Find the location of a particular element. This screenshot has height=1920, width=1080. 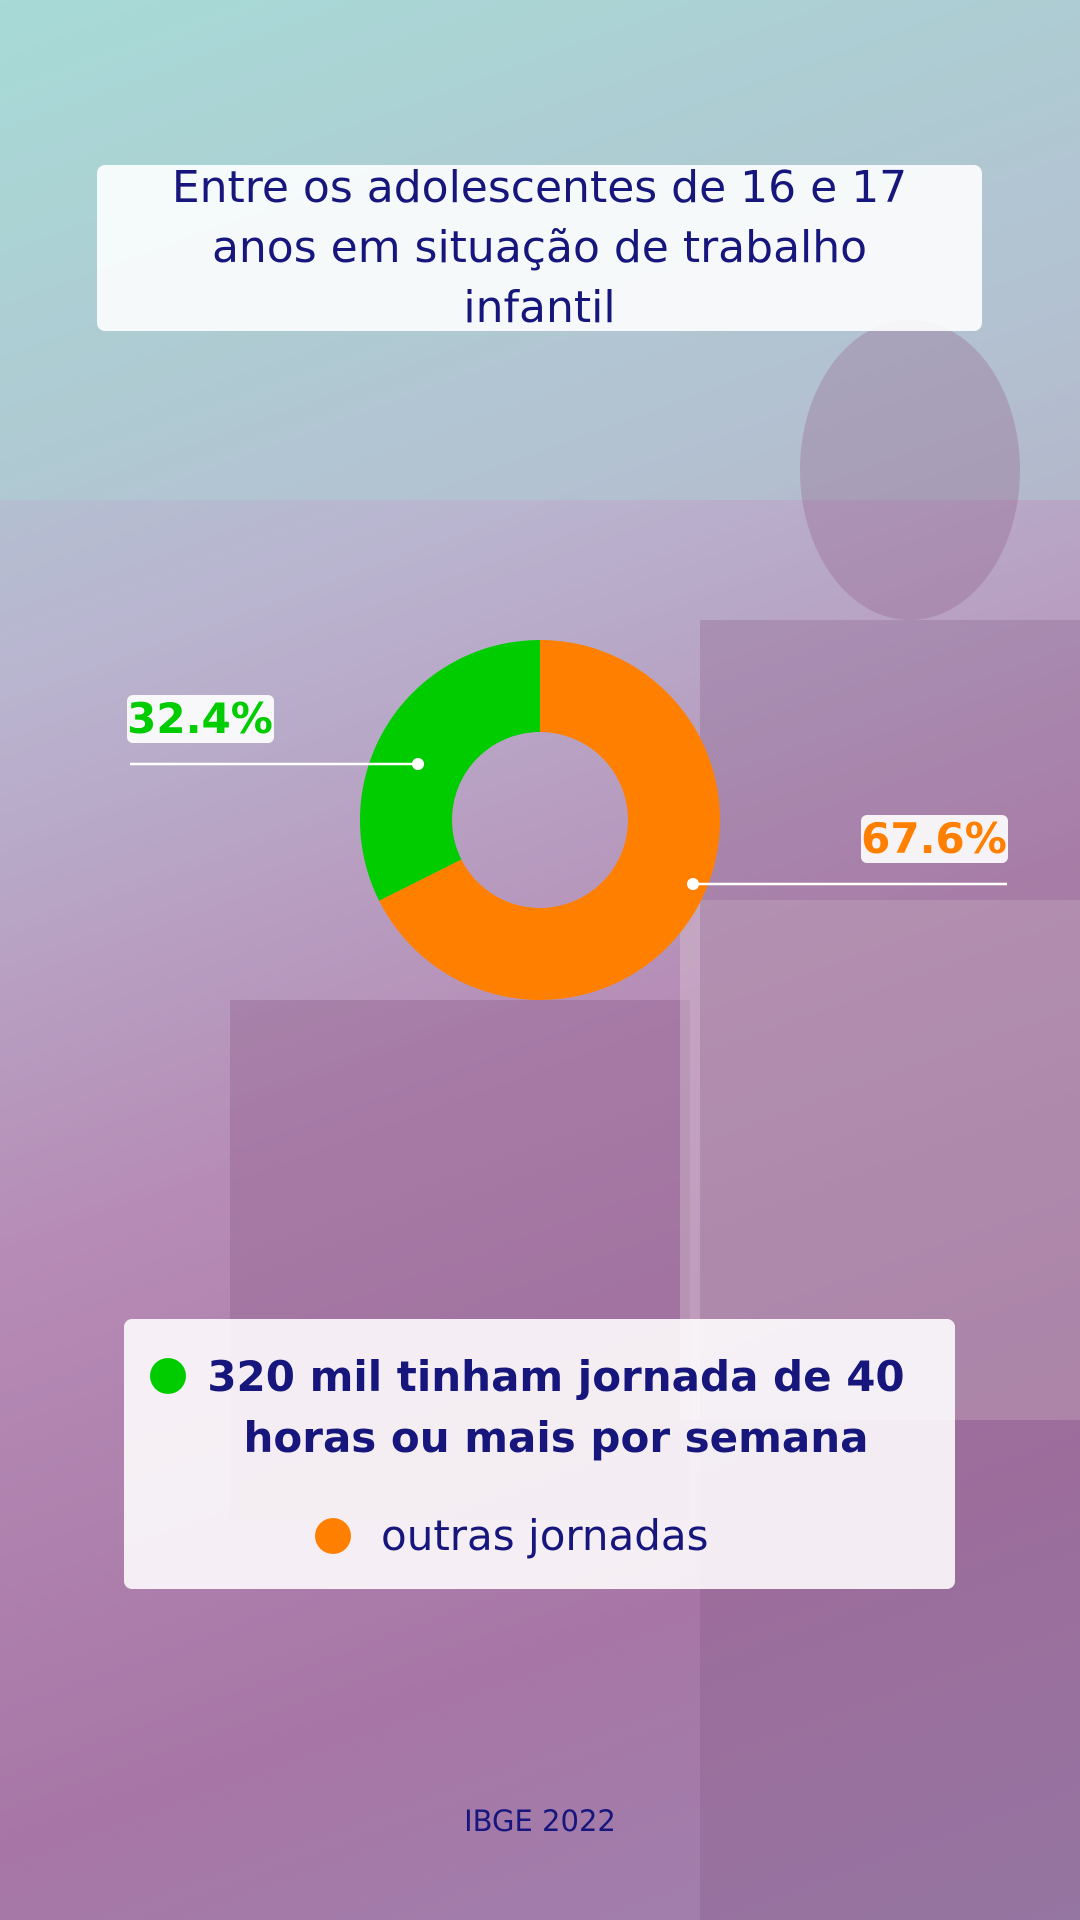

legend-entry: outras jornadas is located at coordinates (545, 1535).